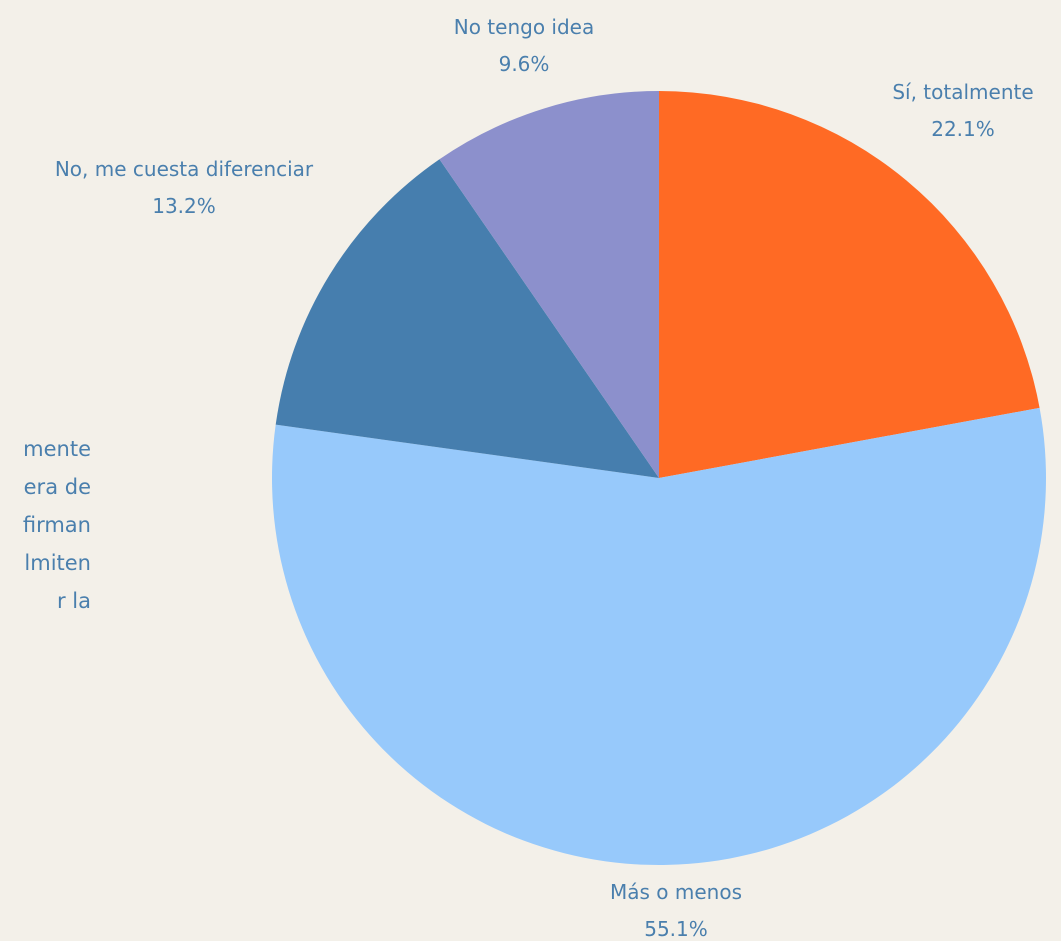 The image size is (1061, 941). Describe the element at coordinates (184, 206) in the screenshot. I see `slice-value-label: 13.2%` at that location.